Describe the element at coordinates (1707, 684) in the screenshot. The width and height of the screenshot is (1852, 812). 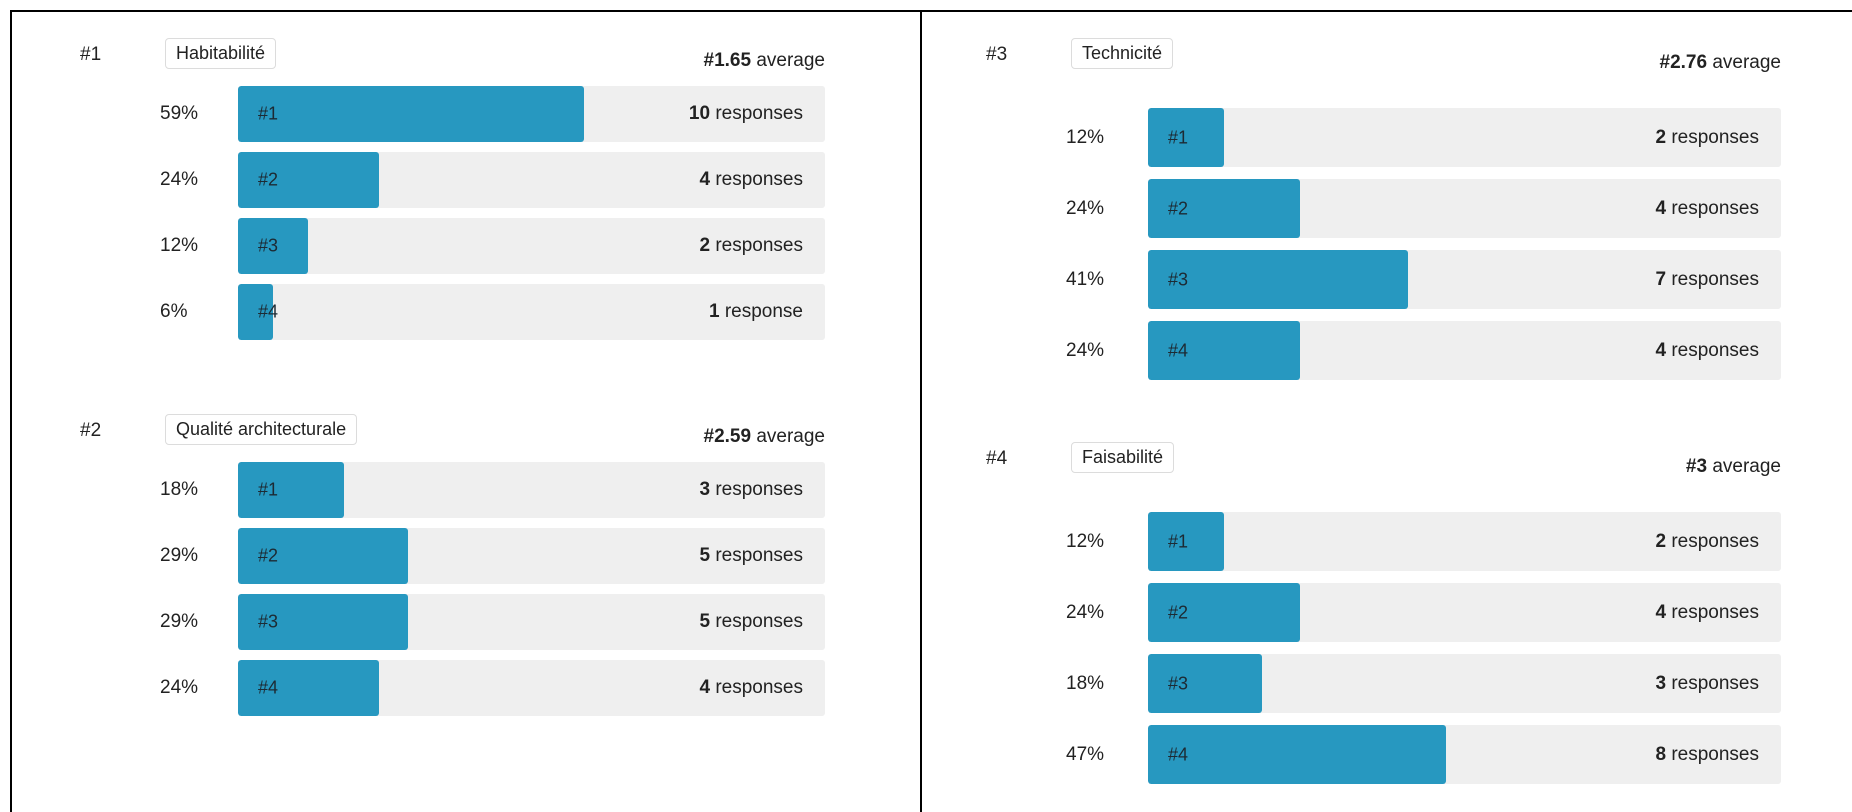
I see `response-count: 3 responses` at that location.